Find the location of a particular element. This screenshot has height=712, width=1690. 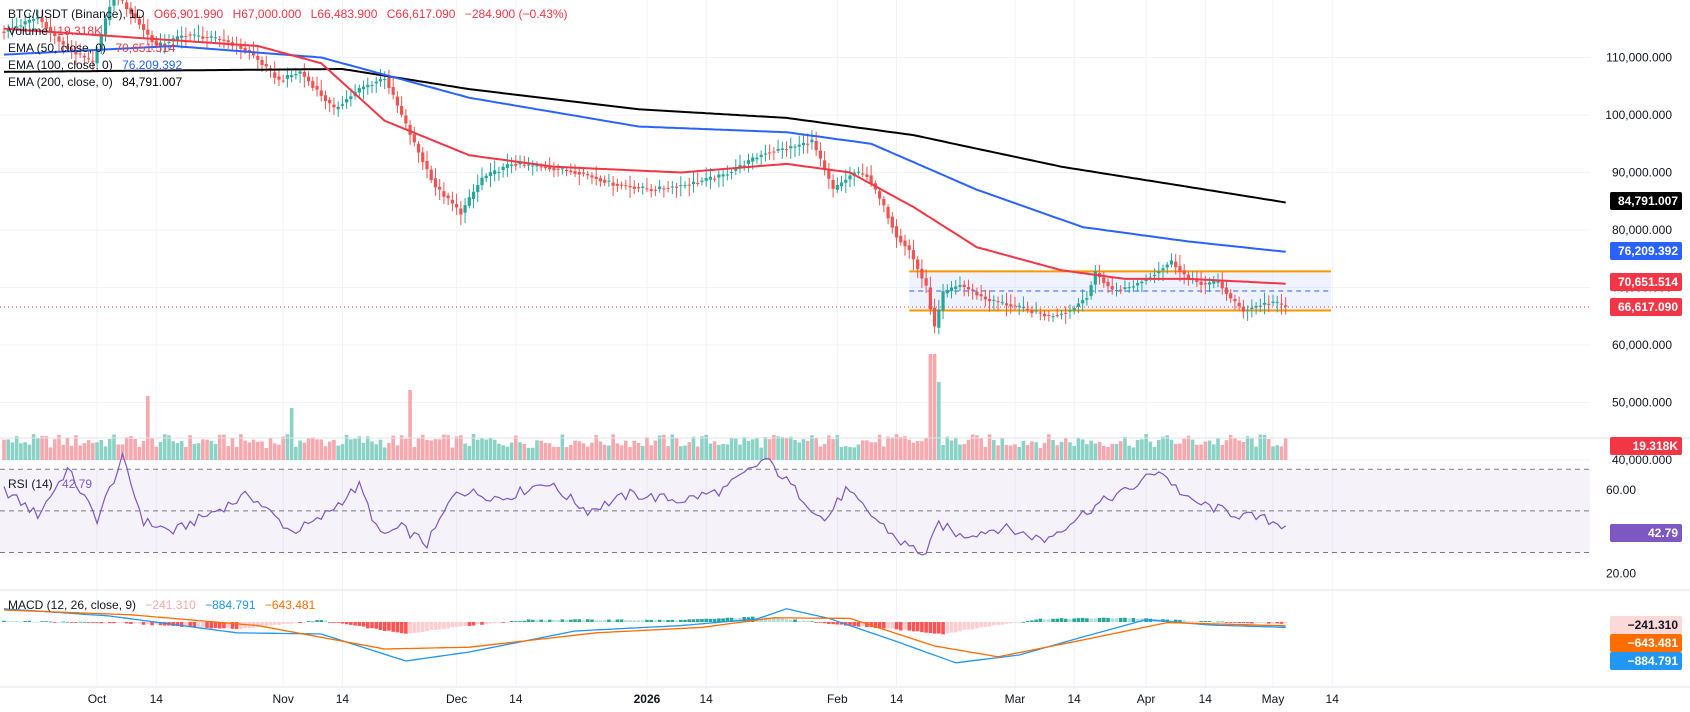

symbol-title: BTC/USDT (Binance), 1D is located at coordinates (76, 14).